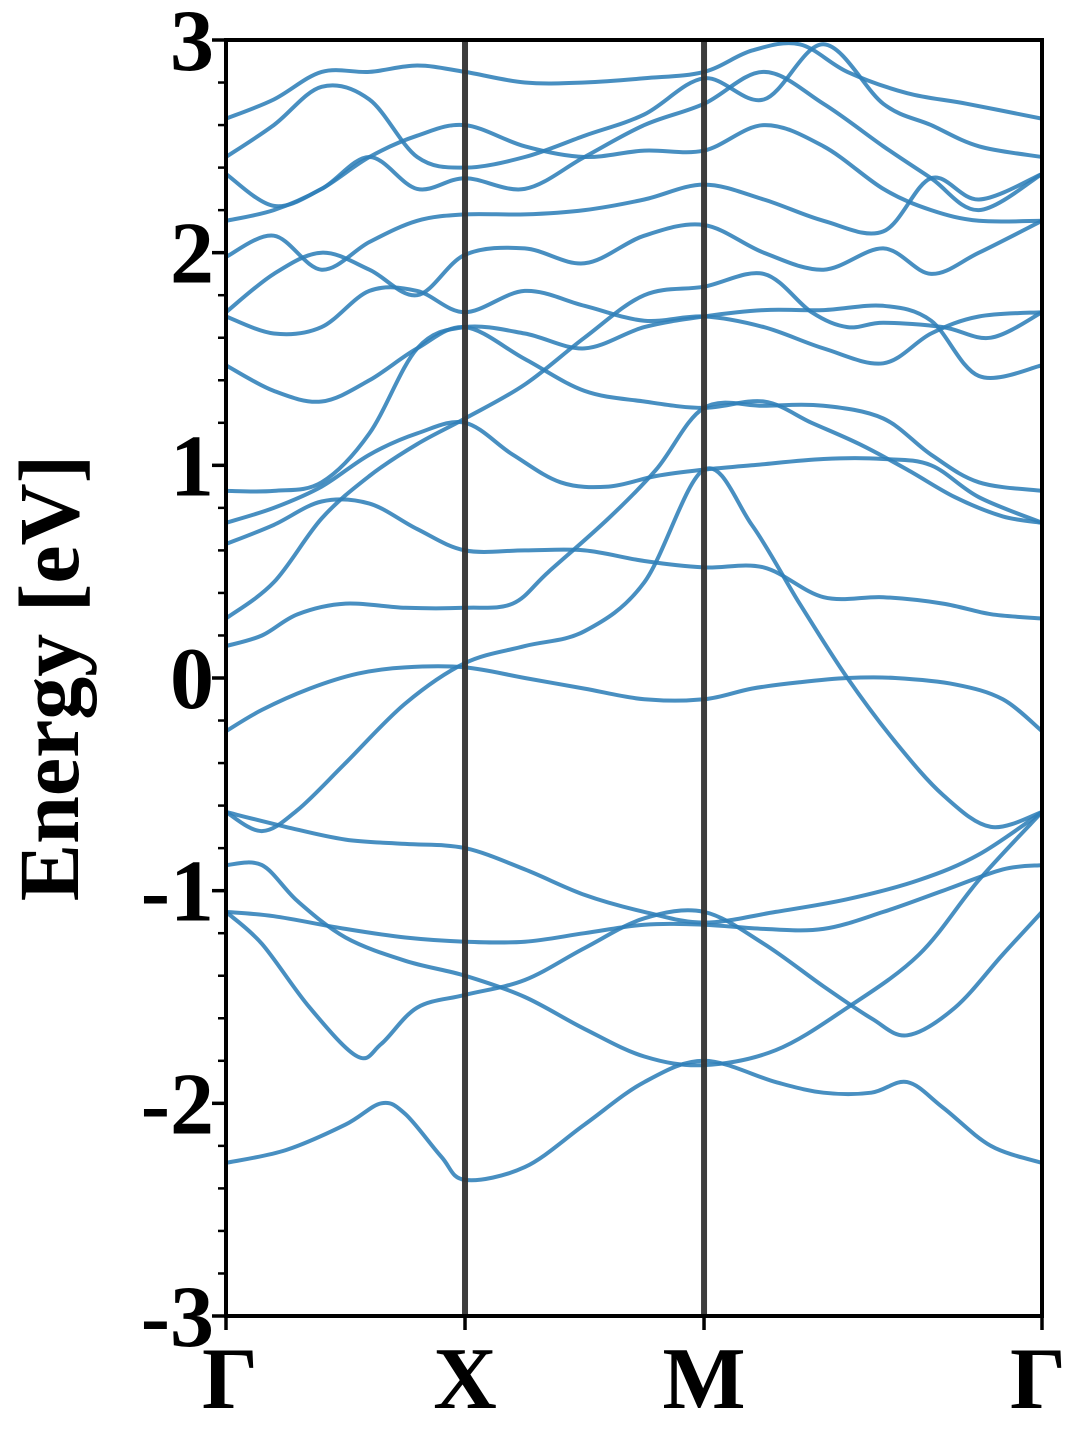 The width and height of the screenshot is (1080, 1445). I want to click on y-tick-label: 2, so click(192, 254).